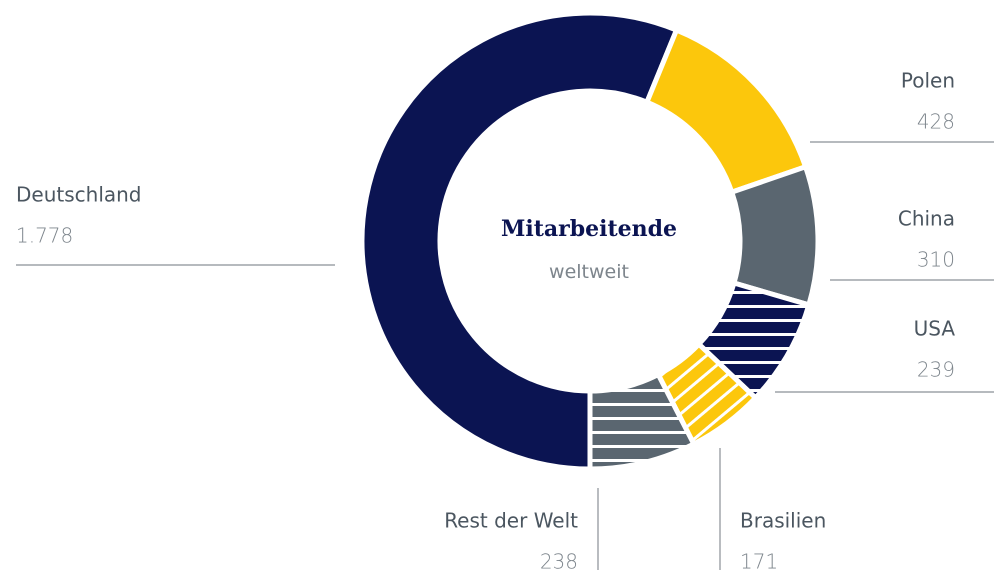 The width and height of the screenshot is (994, 574). I want to click on slice-value: 239, so click(936, 370).